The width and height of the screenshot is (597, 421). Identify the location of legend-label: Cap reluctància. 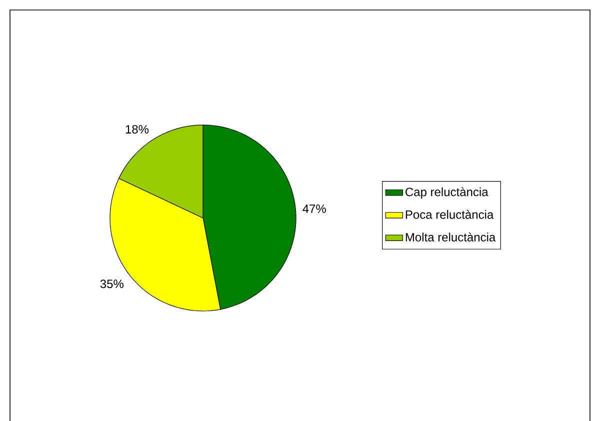
(447, 193).